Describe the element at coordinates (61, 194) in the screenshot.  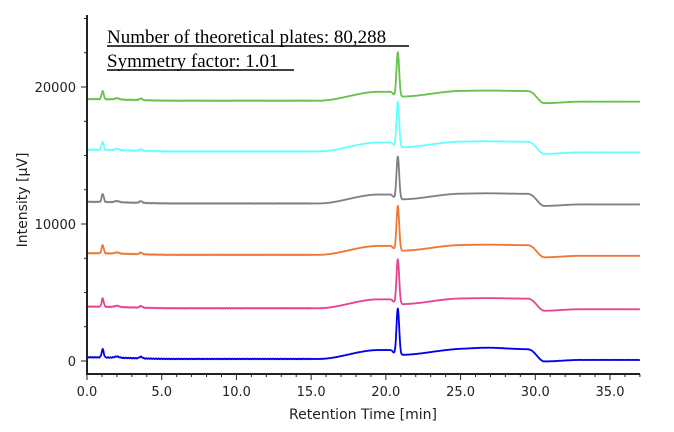
I see `y-ticks: 0 10000 20000` at that location.